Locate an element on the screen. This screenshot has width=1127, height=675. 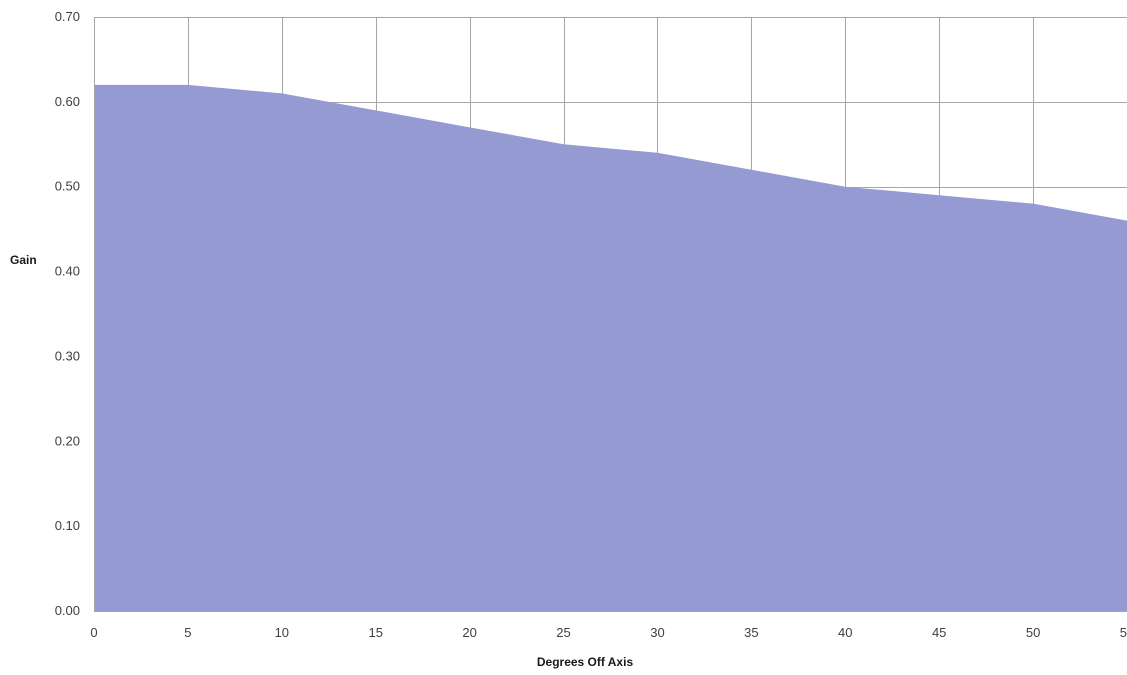
x-axis-tick-labels: 0 5 10 15 20 25 30 35 40 45 50 55 is located at coordinates (608, 632).